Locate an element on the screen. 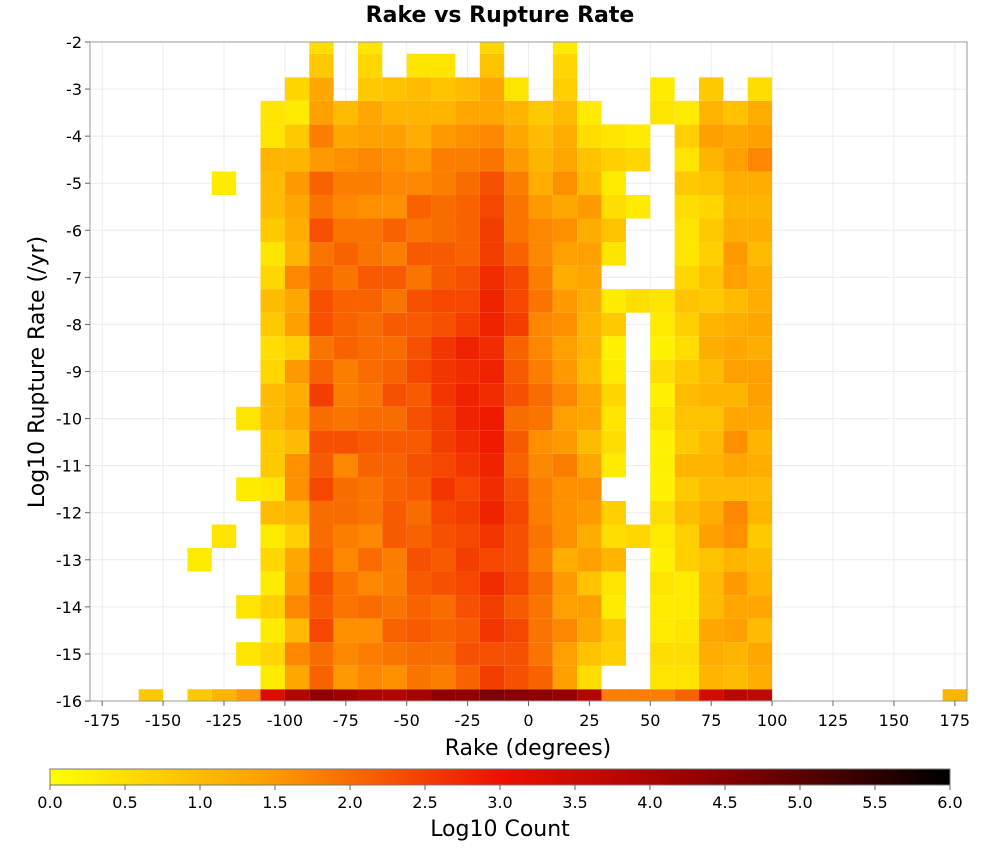  colorbar-tick-label: 4.5 is located at coordinates (724, 802).